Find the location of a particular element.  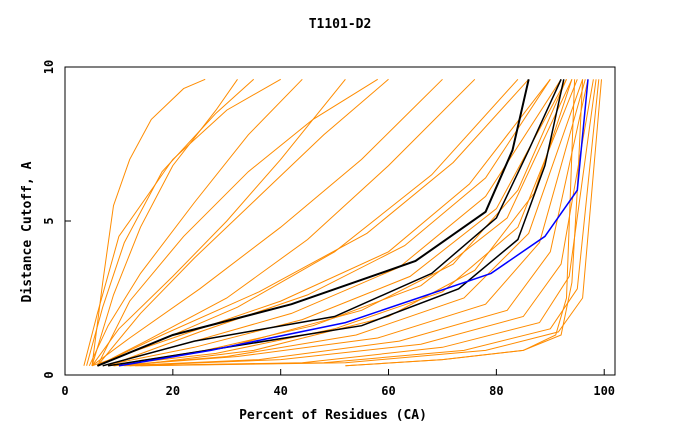

x-tick-label: 60 is located at coordinates (388, 391).